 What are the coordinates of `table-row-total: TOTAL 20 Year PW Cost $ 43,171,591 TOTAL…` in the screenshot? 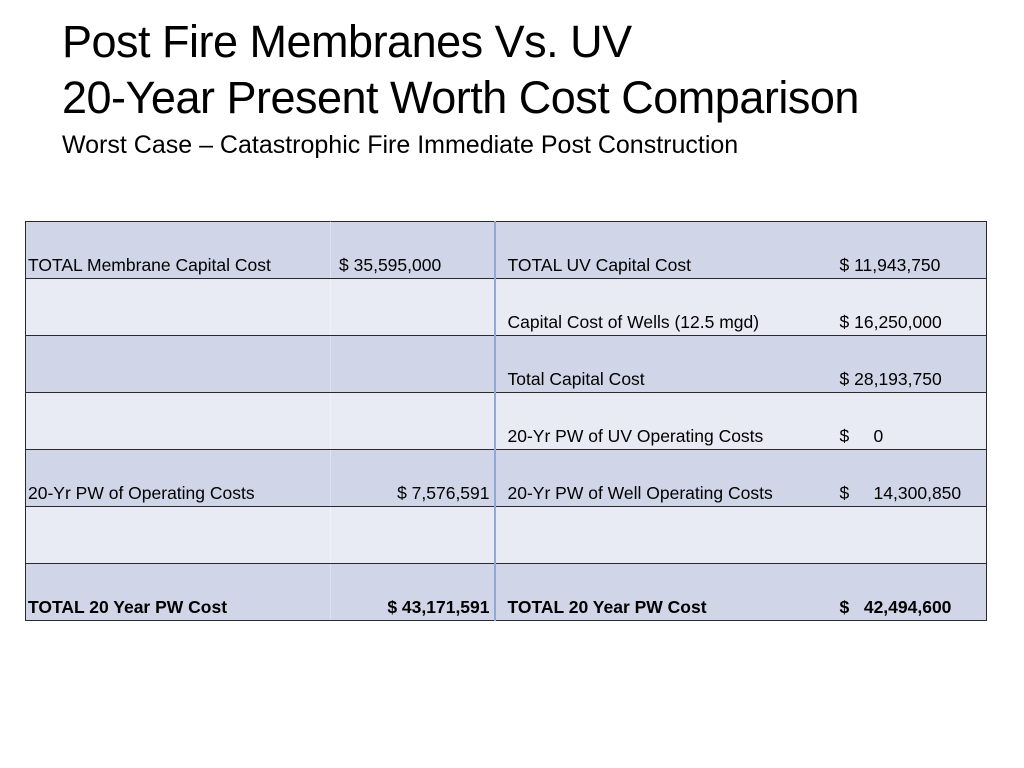 It's located at (506, 592).